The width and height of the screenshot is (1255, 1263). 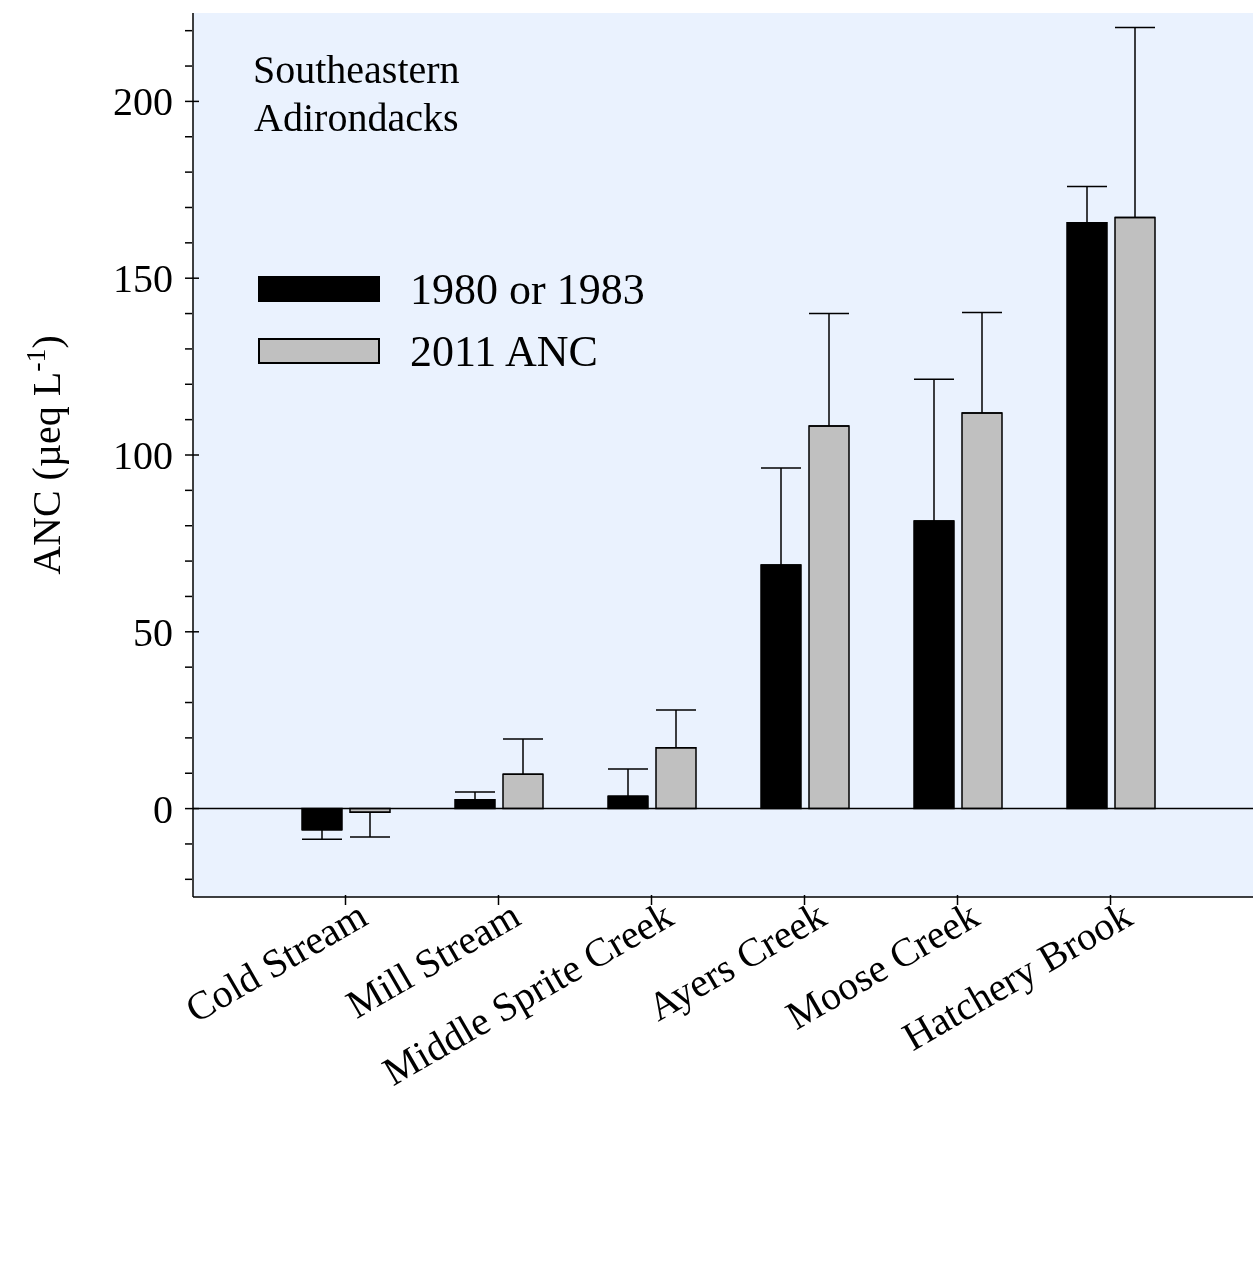 I want to click on y-tick-label: 200, so click(x=143, y=102).